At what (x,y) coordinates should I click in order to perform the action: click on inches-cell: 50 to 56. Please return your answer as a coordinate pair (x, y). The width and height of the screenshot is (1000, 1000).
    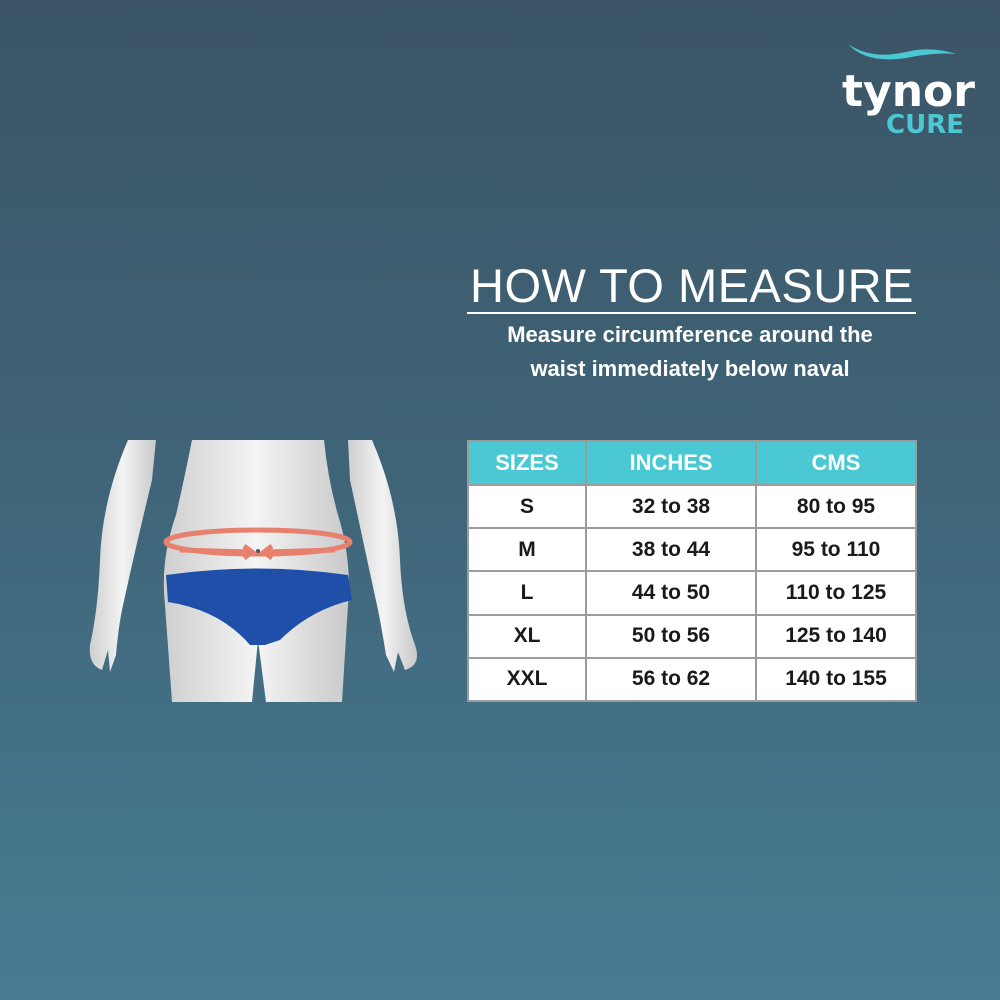
    Looking at the image, I should click on (671, 636).